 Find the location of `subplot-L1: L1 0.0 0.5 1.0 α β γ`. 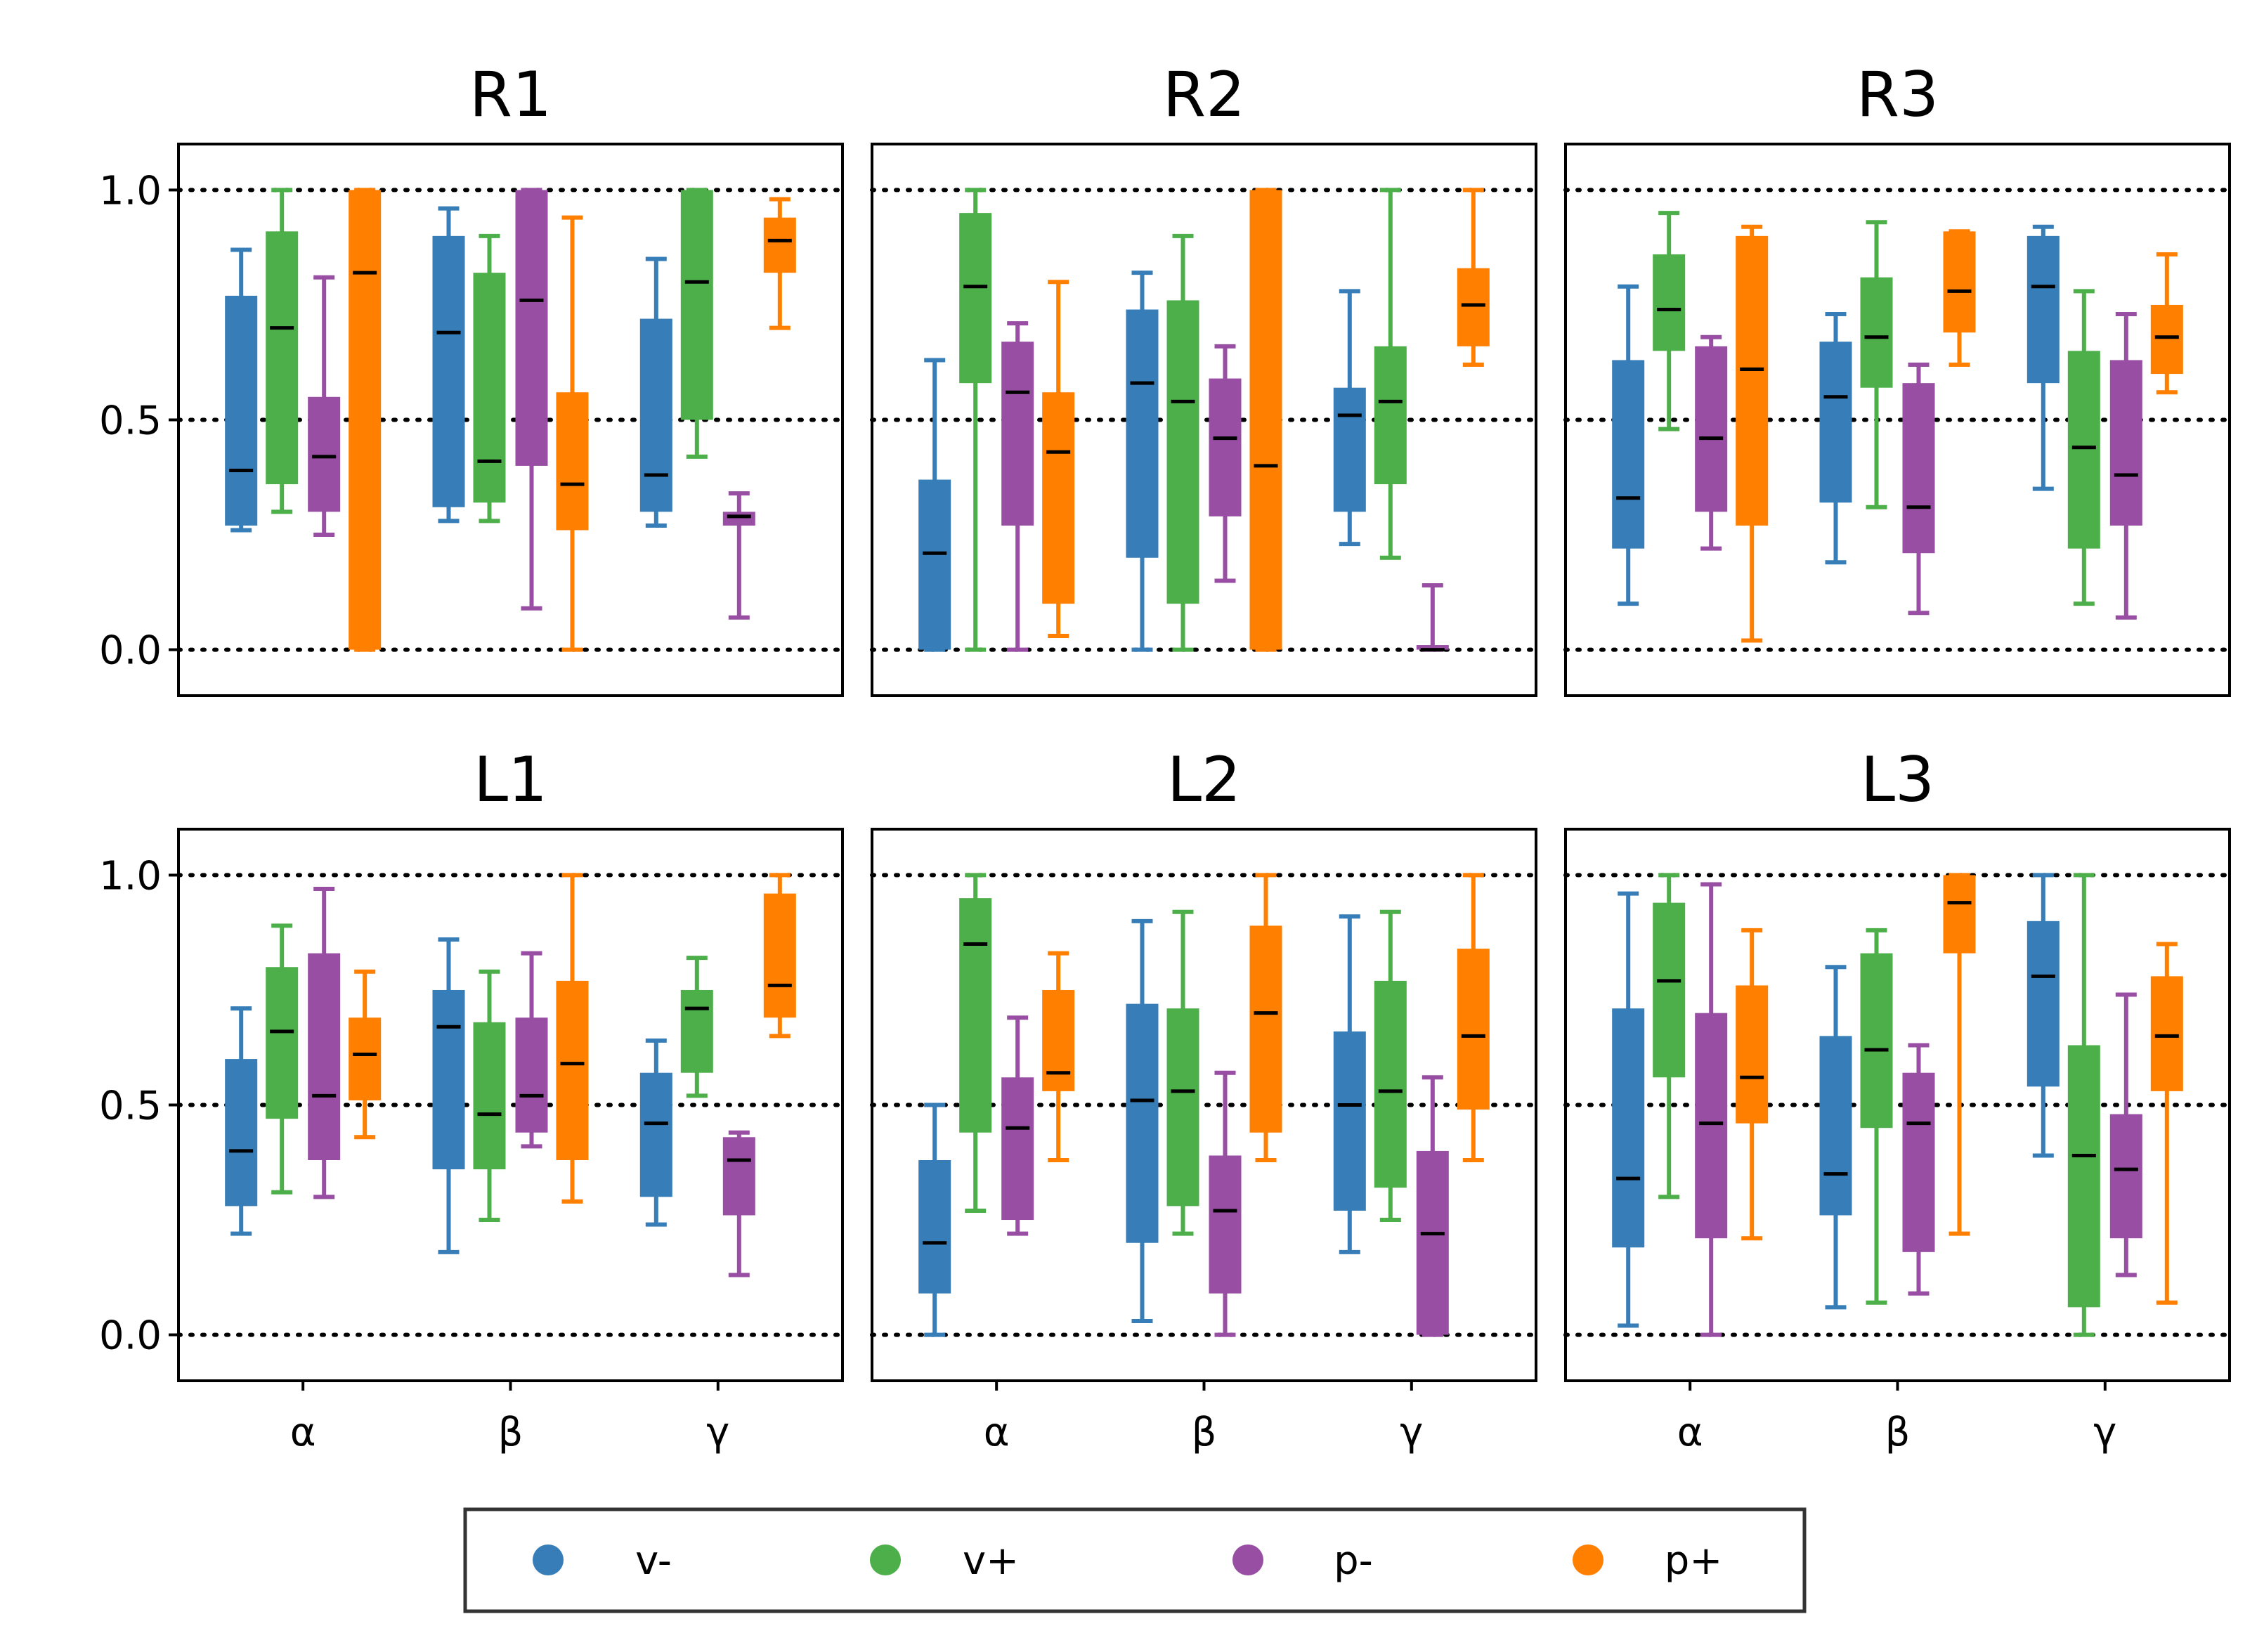

subplot-L1: L1 0.0 0.5 1.0 α β γ is located at coordinates (472, 1099).